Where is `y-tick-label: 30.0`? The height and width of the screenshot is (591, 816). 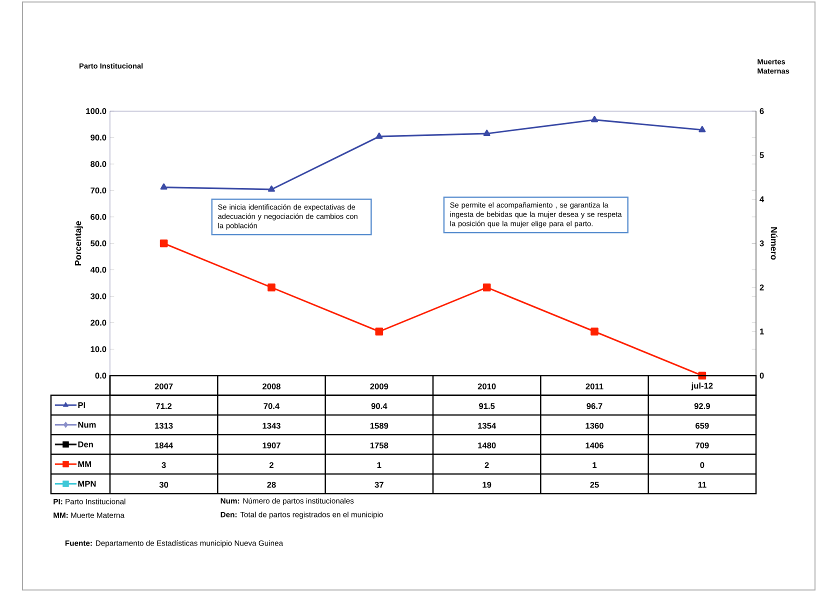 y-tick-label: 30.0 is located at coordinates (98, 296).